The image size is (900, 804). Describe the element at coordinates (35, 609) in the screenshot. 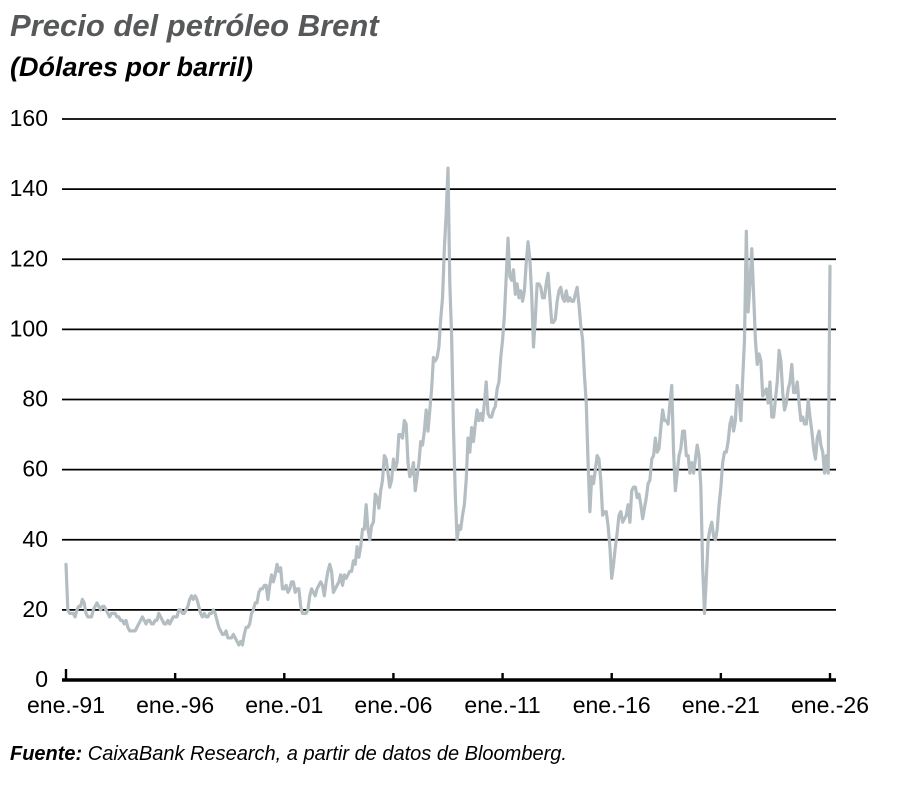

I see `y-axis-label-20: 20` at that location.